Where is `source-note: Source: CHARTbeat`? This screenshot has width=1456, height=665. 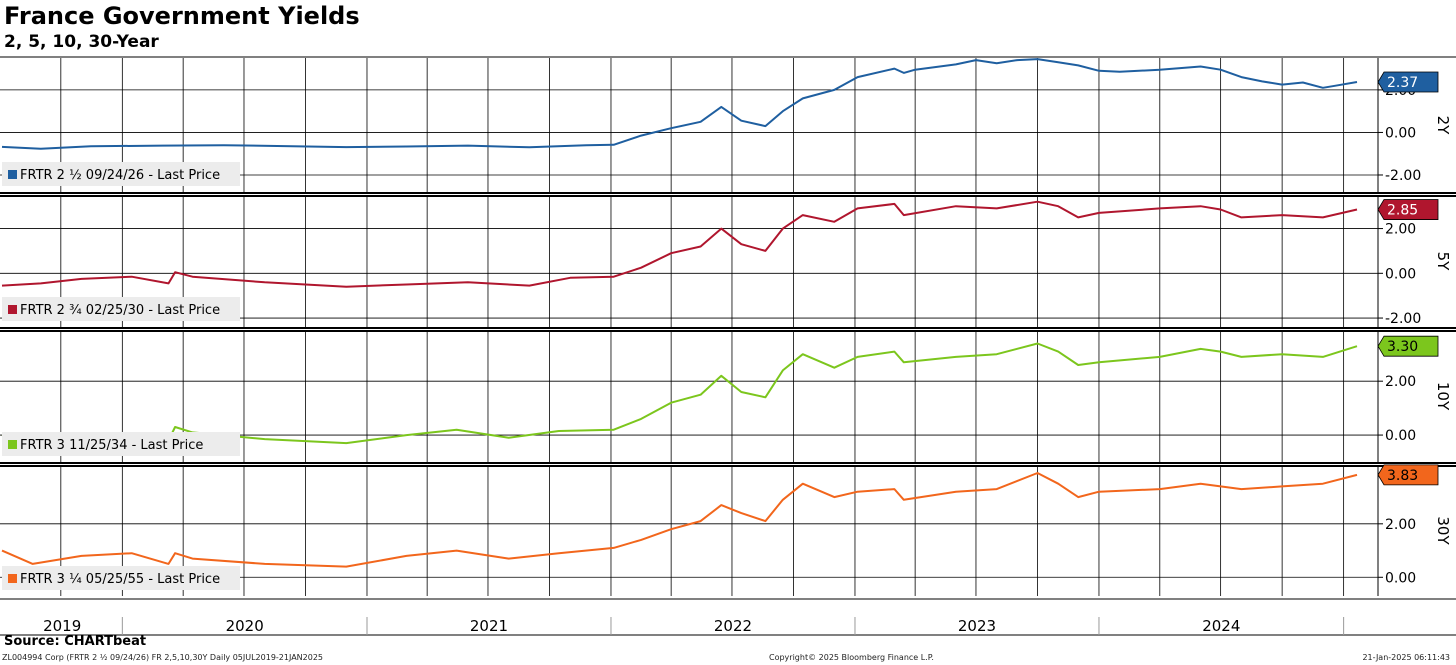 source-note: Source: CHARTbeat is located at coordinates (75, 641).